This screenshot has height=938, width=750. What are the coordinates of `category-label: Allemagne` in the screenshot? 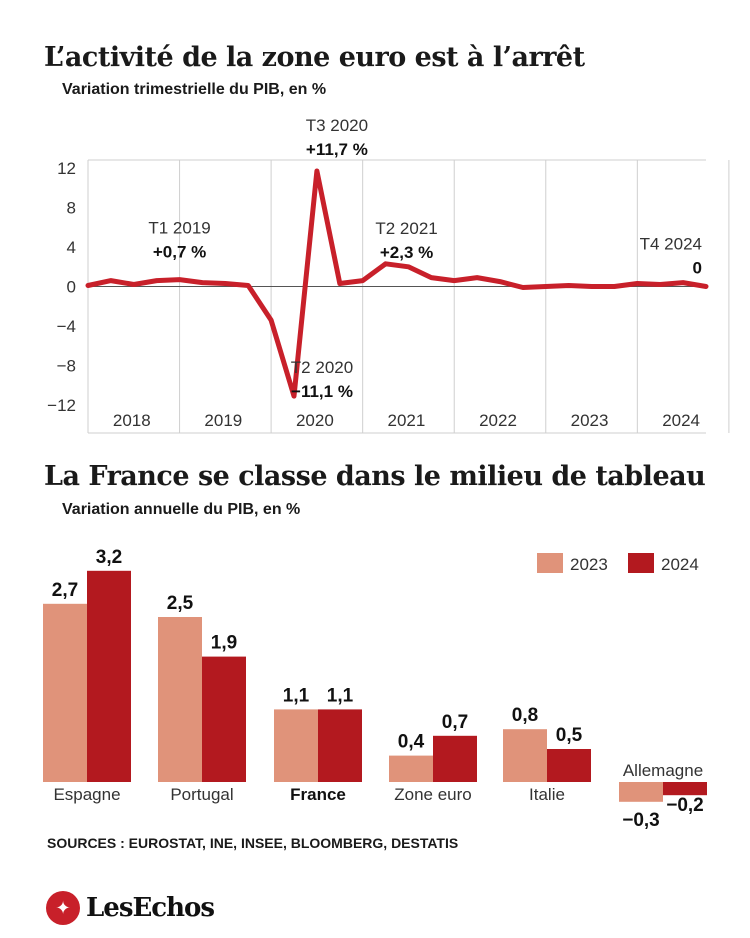 It's located at (663, 770).